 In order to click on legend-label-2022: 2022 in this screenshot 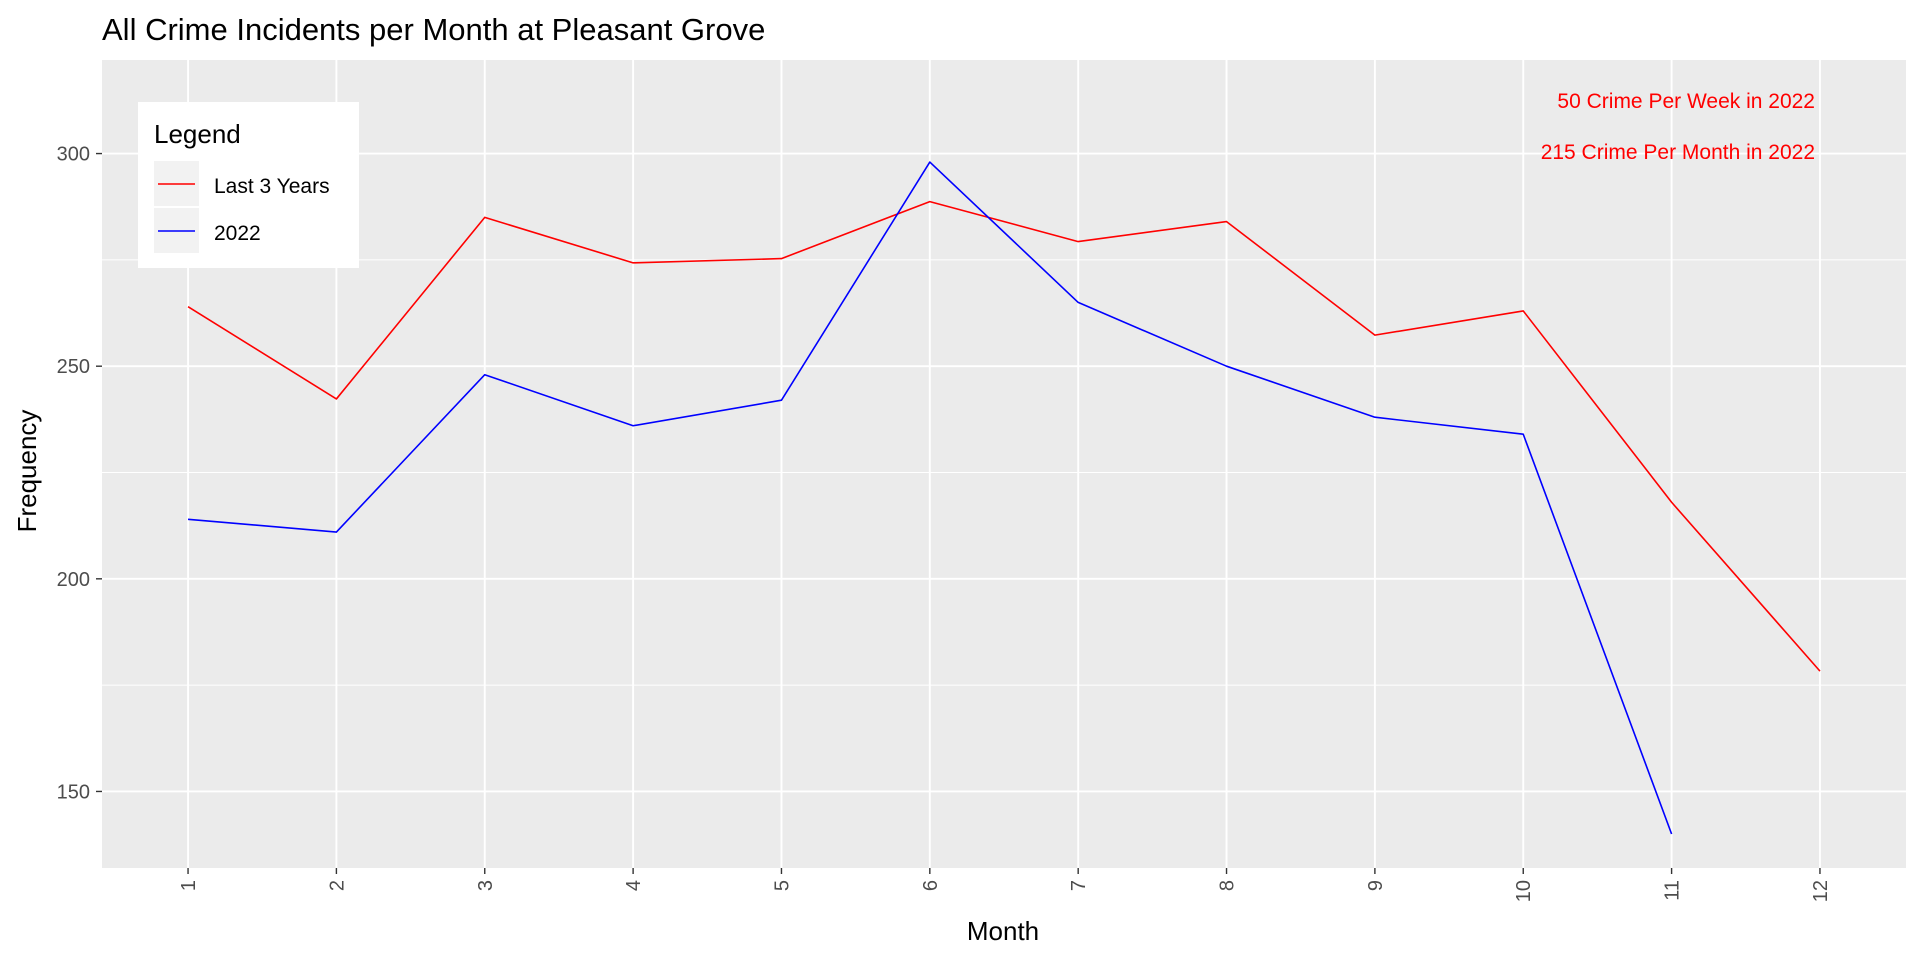, I will do `click(237, 233)`.